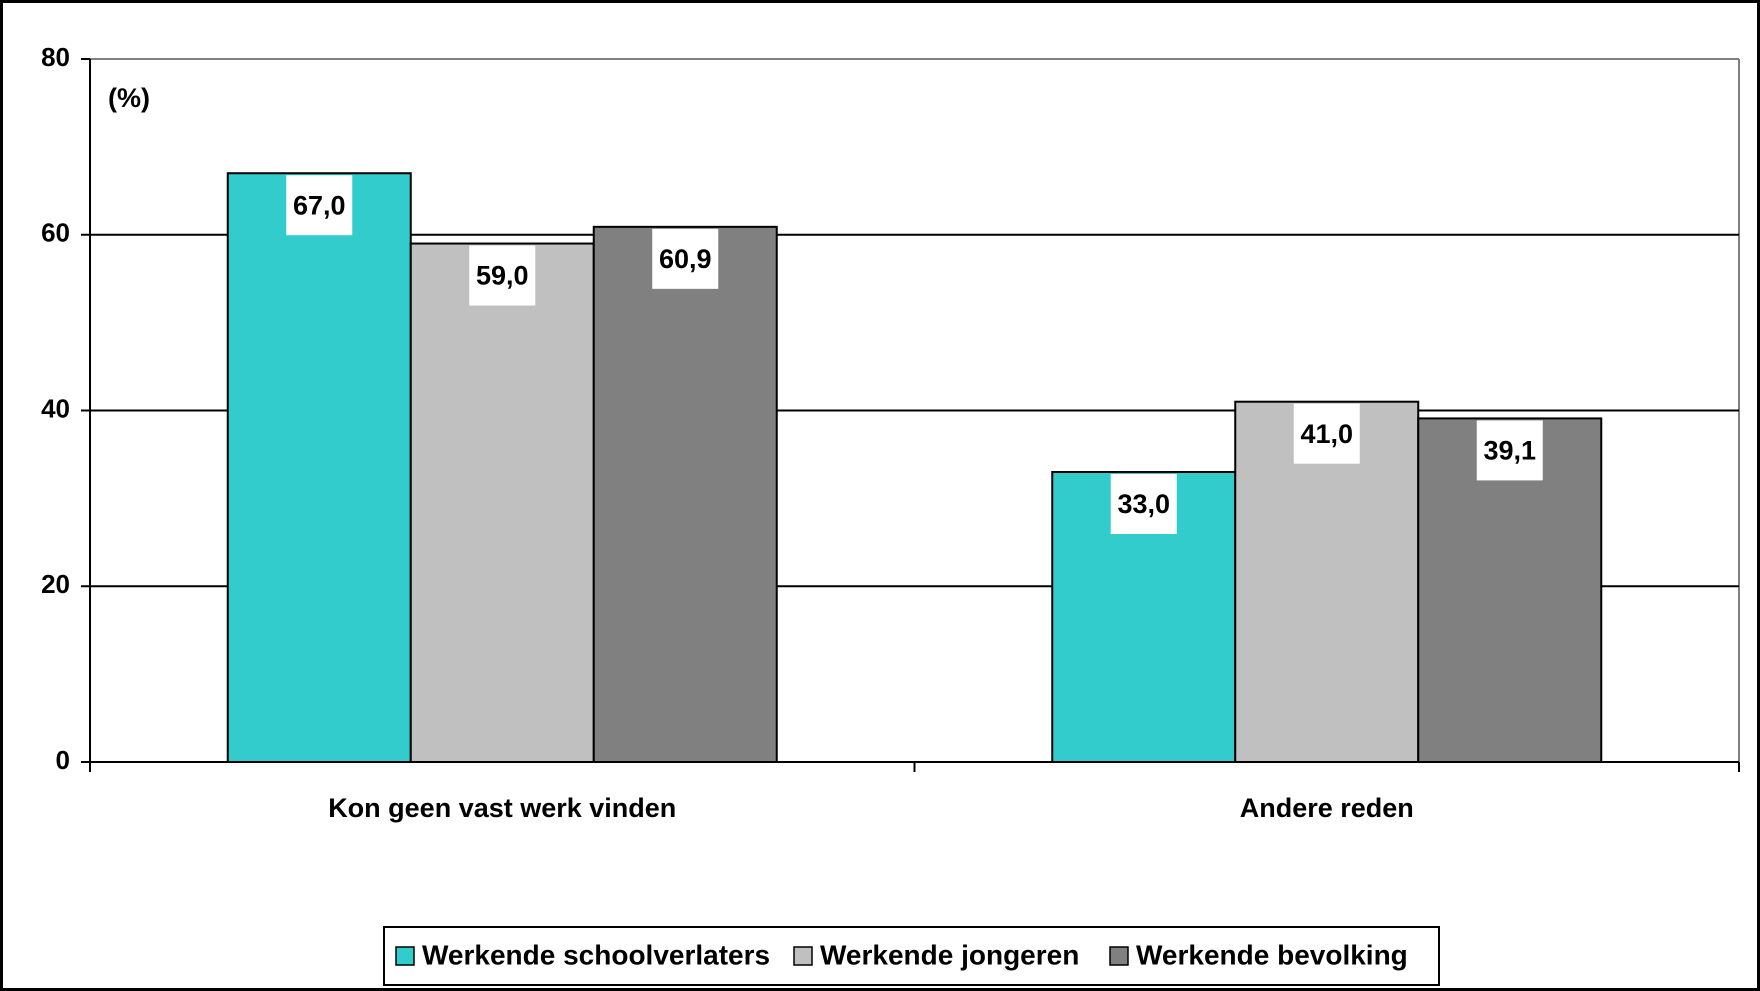 Image resolution: width=1760 pixels, height=991 pixels. What do you see at coordinates (55, 233) in the screenshot?
I see `y-tick-label: 60` at bounding box center [55, 233].